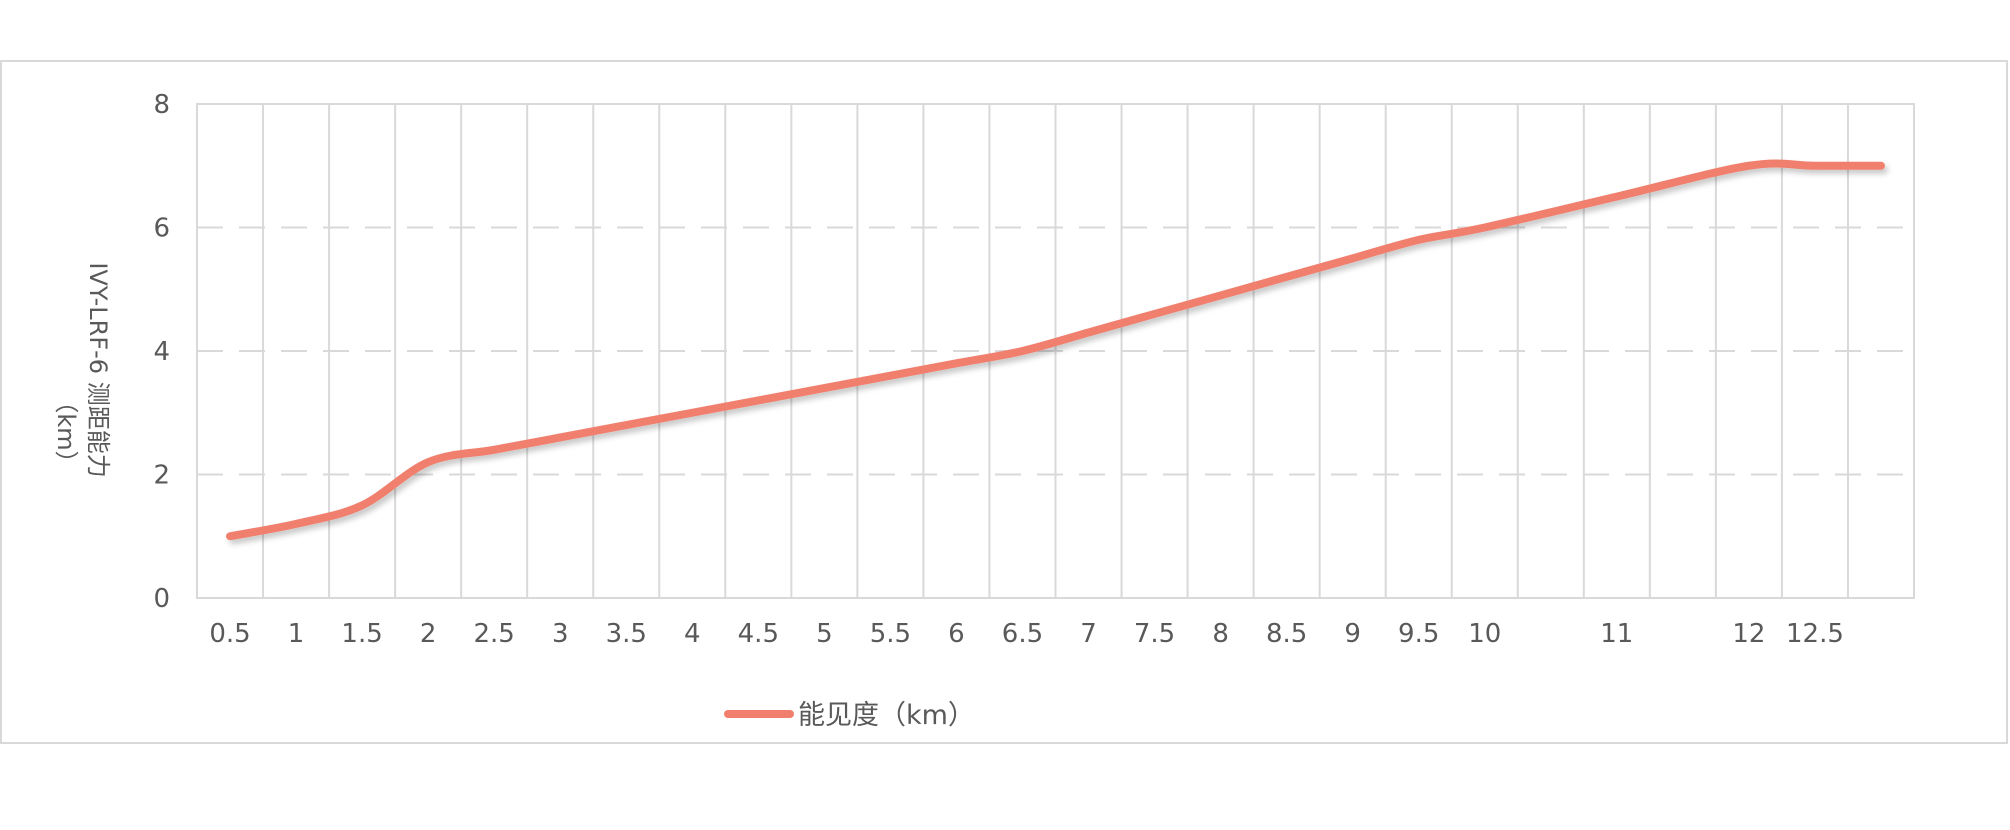  What do you see at coordinates (758, 634) in the screenshot?
I see `x-tick-label: 4.5` at bounding box center [758, 634].